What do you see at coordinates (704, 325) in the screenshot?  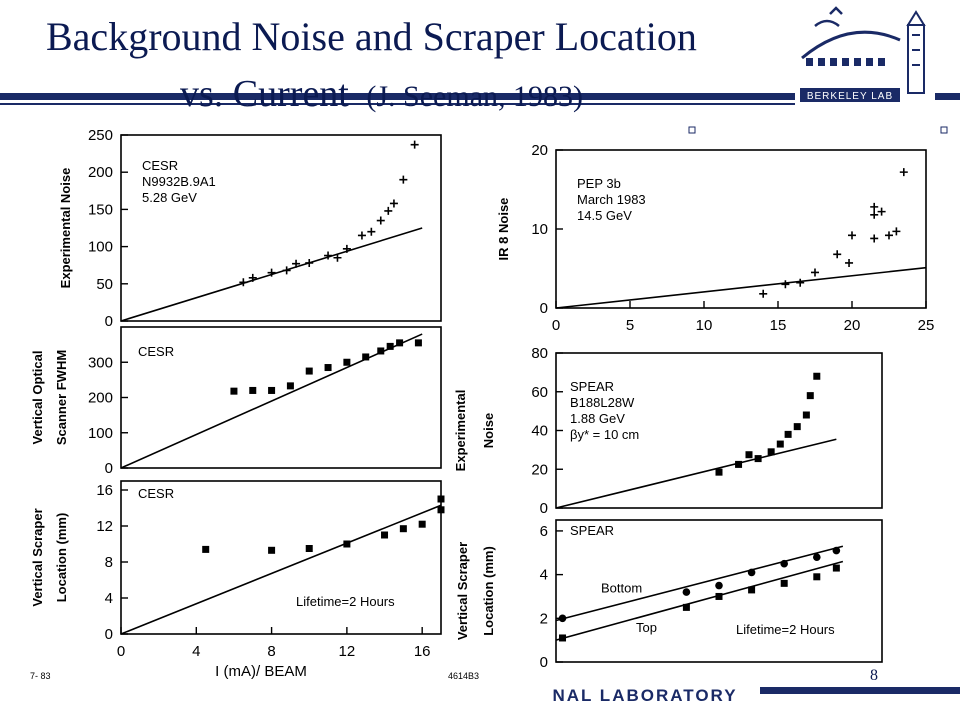 I see `x-tick-label: 10` at bounding box center [704, 325].